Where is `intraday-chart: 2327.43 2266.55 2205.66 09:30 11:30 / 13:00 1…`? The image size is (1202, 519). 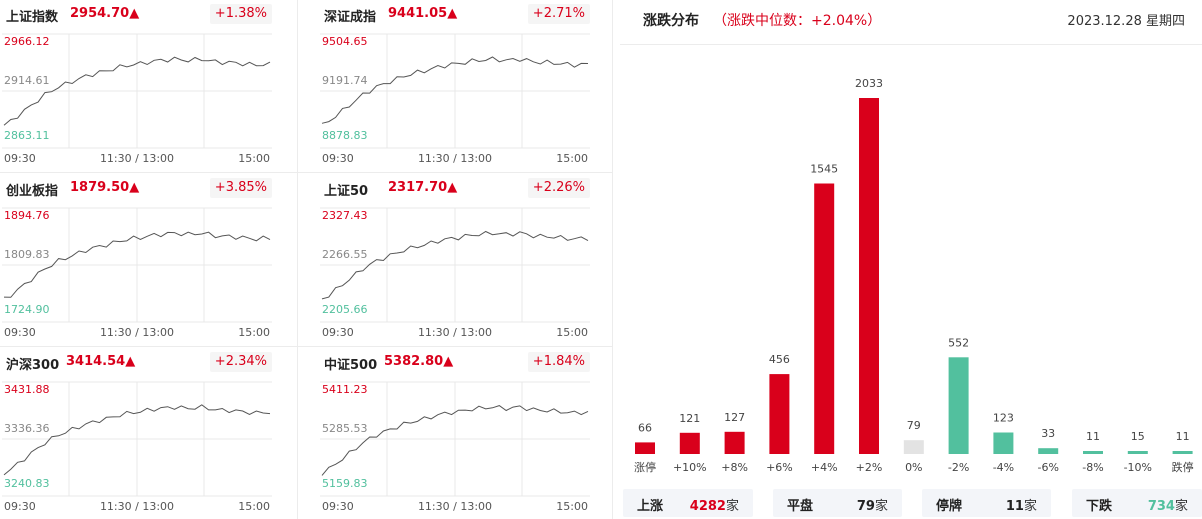 intraday-chart: 2327.43 2266.55 2205.66 09:30 11:30 / 13:00 1… is located at coordinates (455, 273).